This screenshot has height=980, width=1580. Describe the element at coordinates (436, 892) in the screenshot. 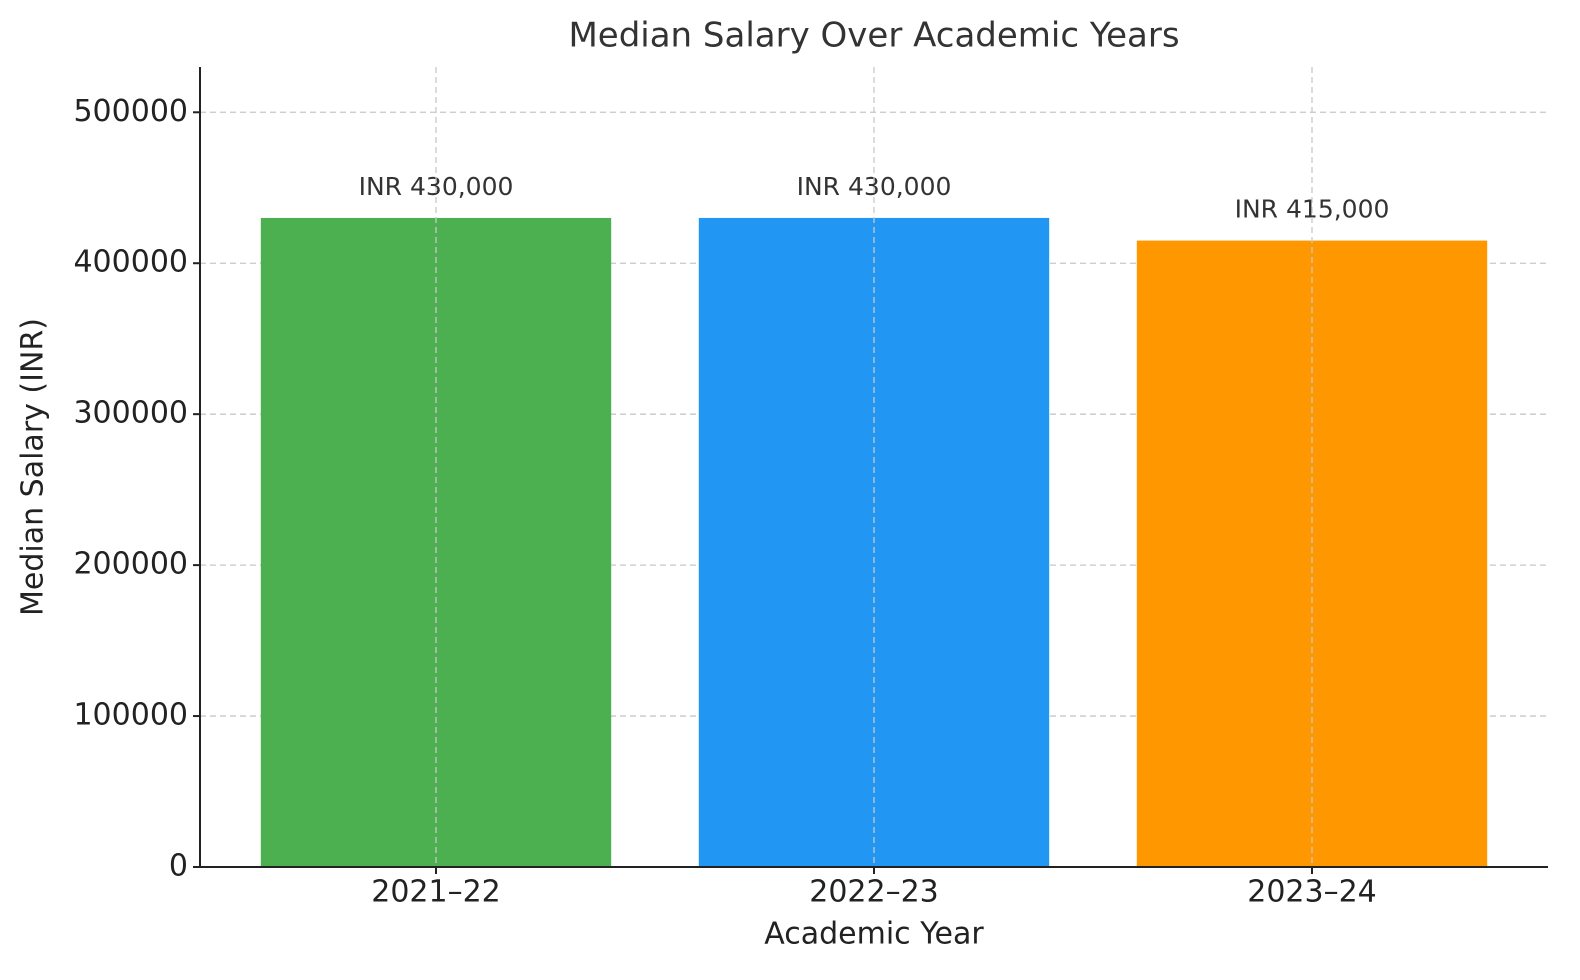

I see `x-tick-label: 2021–22` at that location.